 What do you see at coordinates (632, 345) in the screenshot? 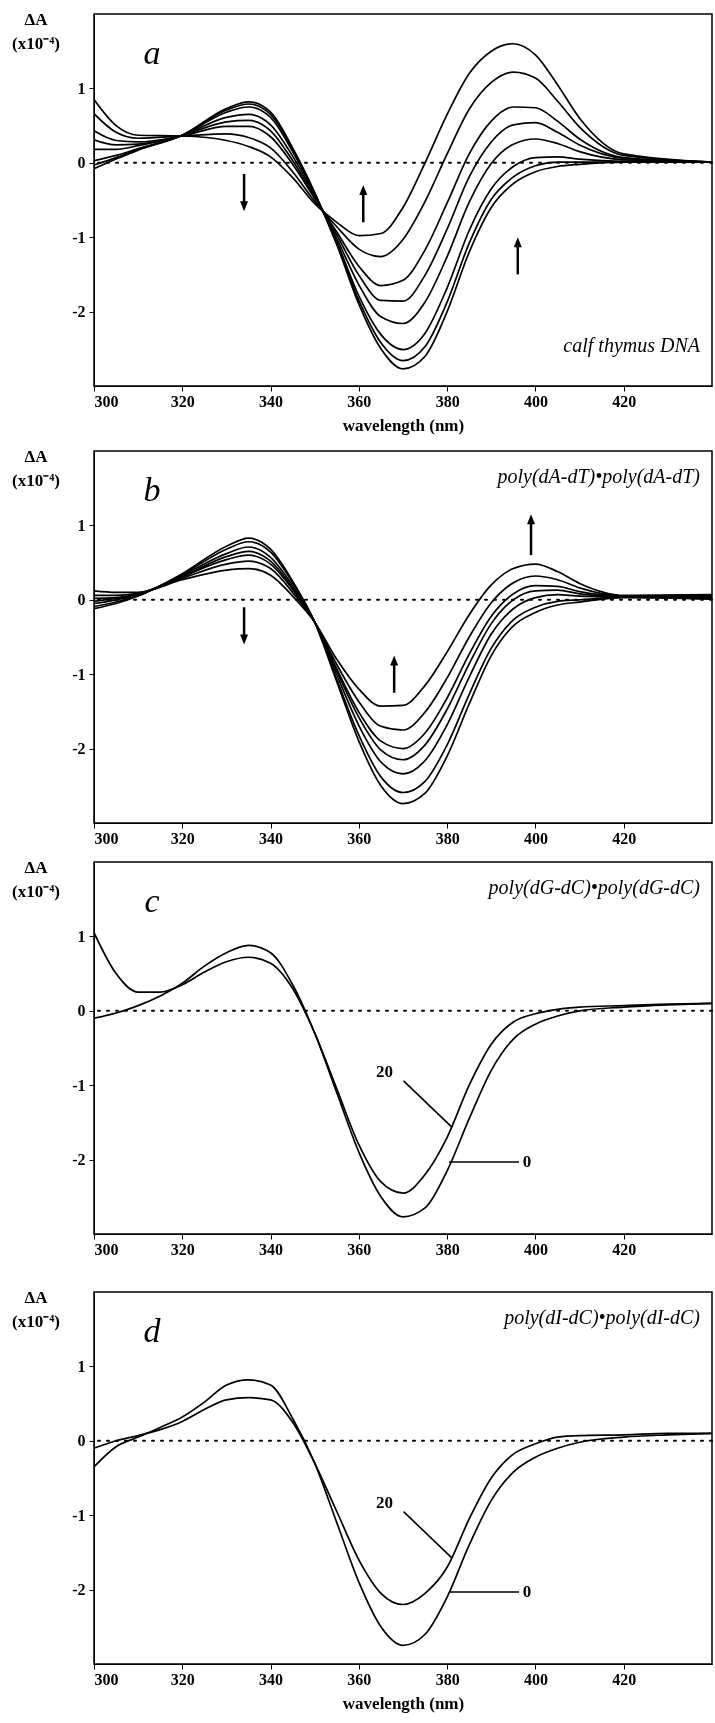
I see `text: calf thymus DNA` at bounding box center [632, 345].